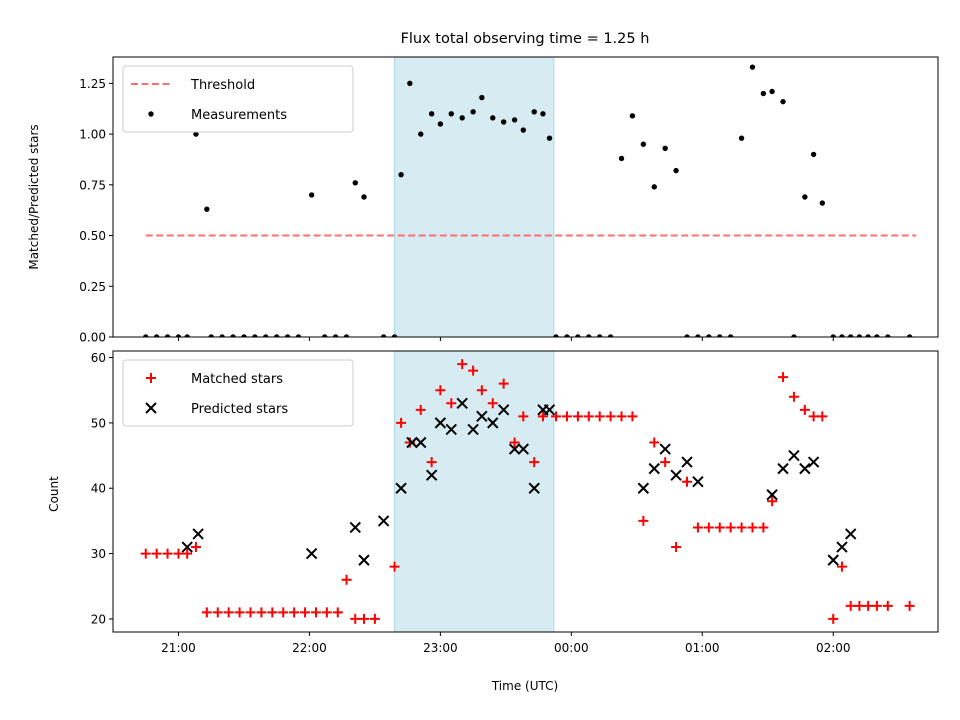 The height and width of the screenshot is (720, 960). What do you see at coordinates (98, 619) in the screenshot?
I see `bottom-y-tick-label: 20` at bounding box center [98, 619].